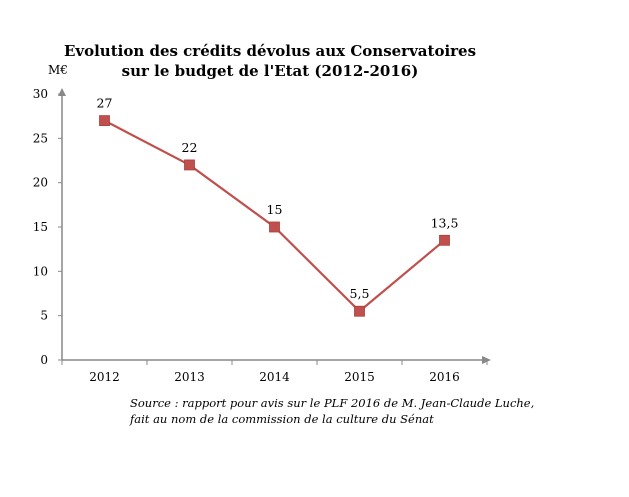  What do you see at coordinates (44, 360) in the screenshot?
I see `y-tick-label: 0` at bounding box center [44, 360].